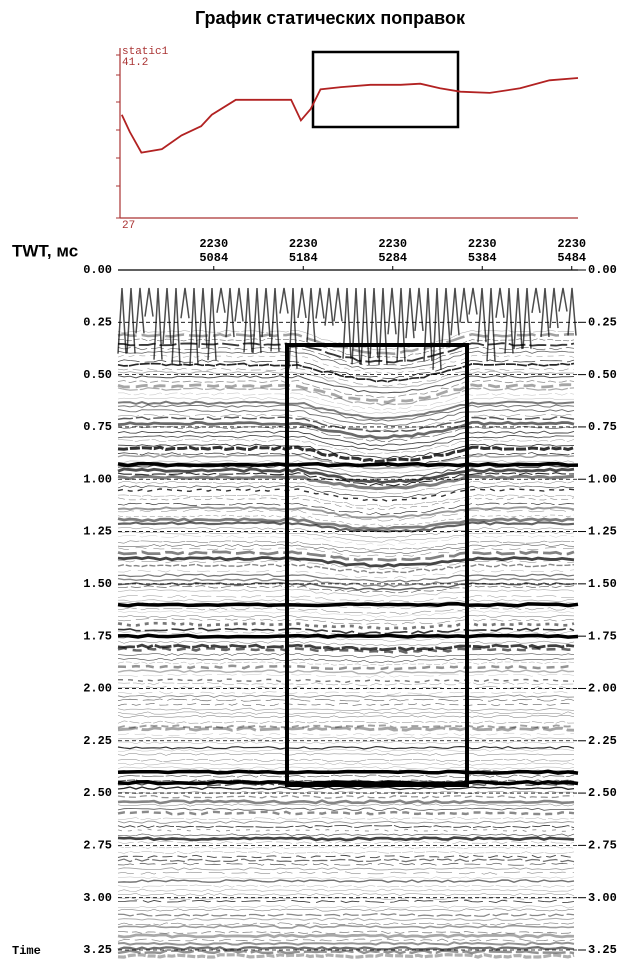 This screenshot has width=623, height=961. I want to click on y-tick-label: 2.00, so click(97, 689).